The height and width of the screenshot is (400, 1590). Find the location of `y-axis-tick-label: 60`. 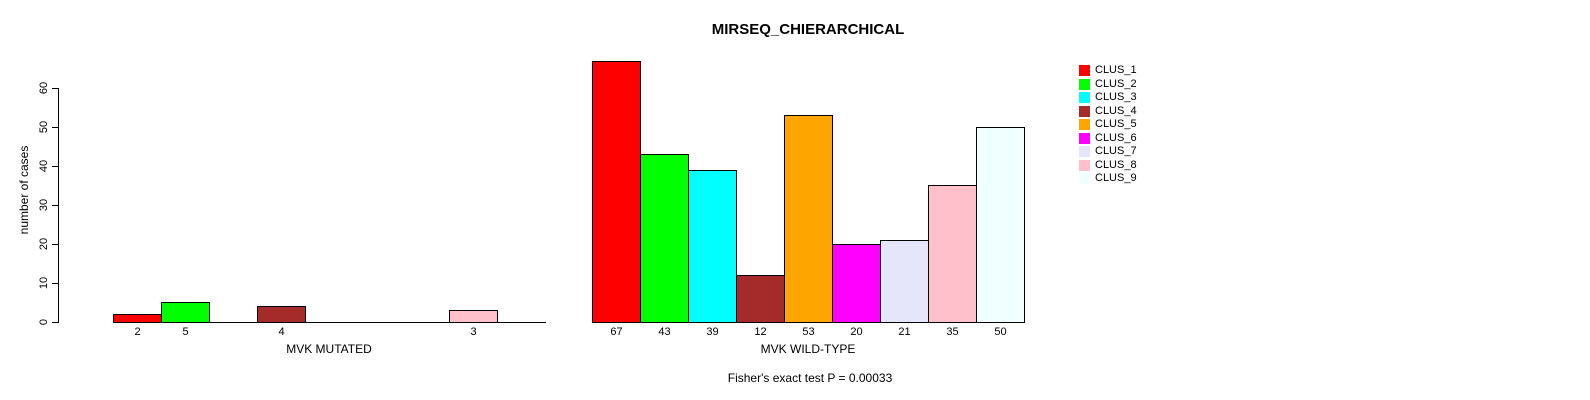

y-axis-tick-label: 60 is located at coordinates (44, 88).